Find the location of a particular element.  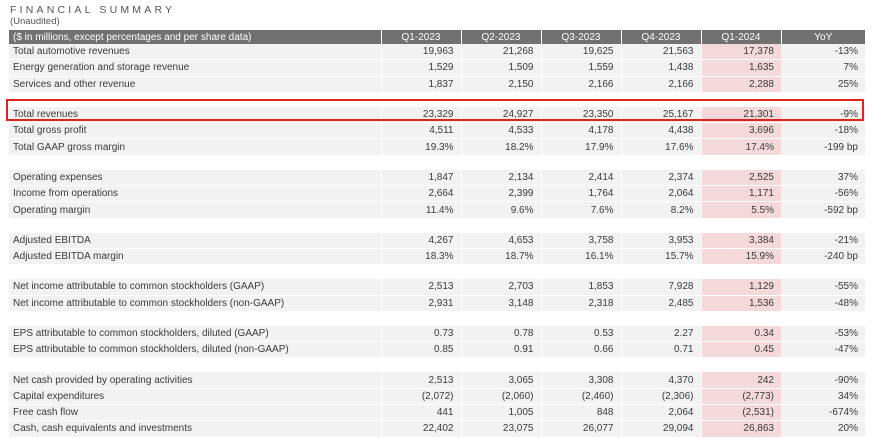

value-cell: 2,399 is located at coordinates (500, 194).